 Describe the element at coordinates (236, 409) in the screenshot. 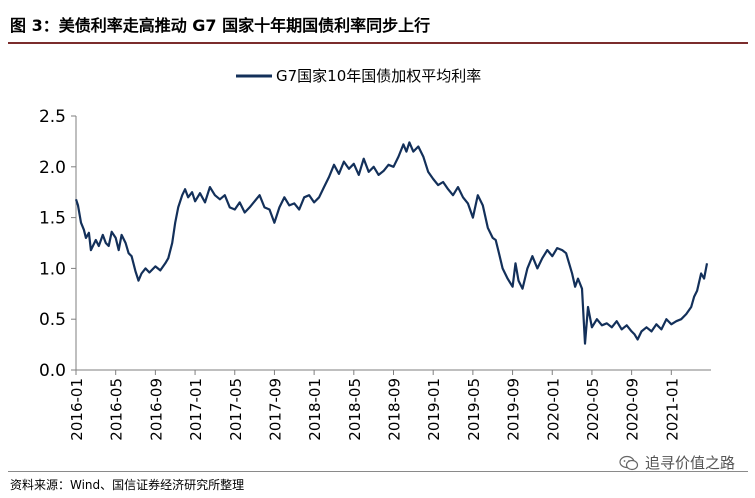

I see `x-tick-label: 2017-05` at that location.